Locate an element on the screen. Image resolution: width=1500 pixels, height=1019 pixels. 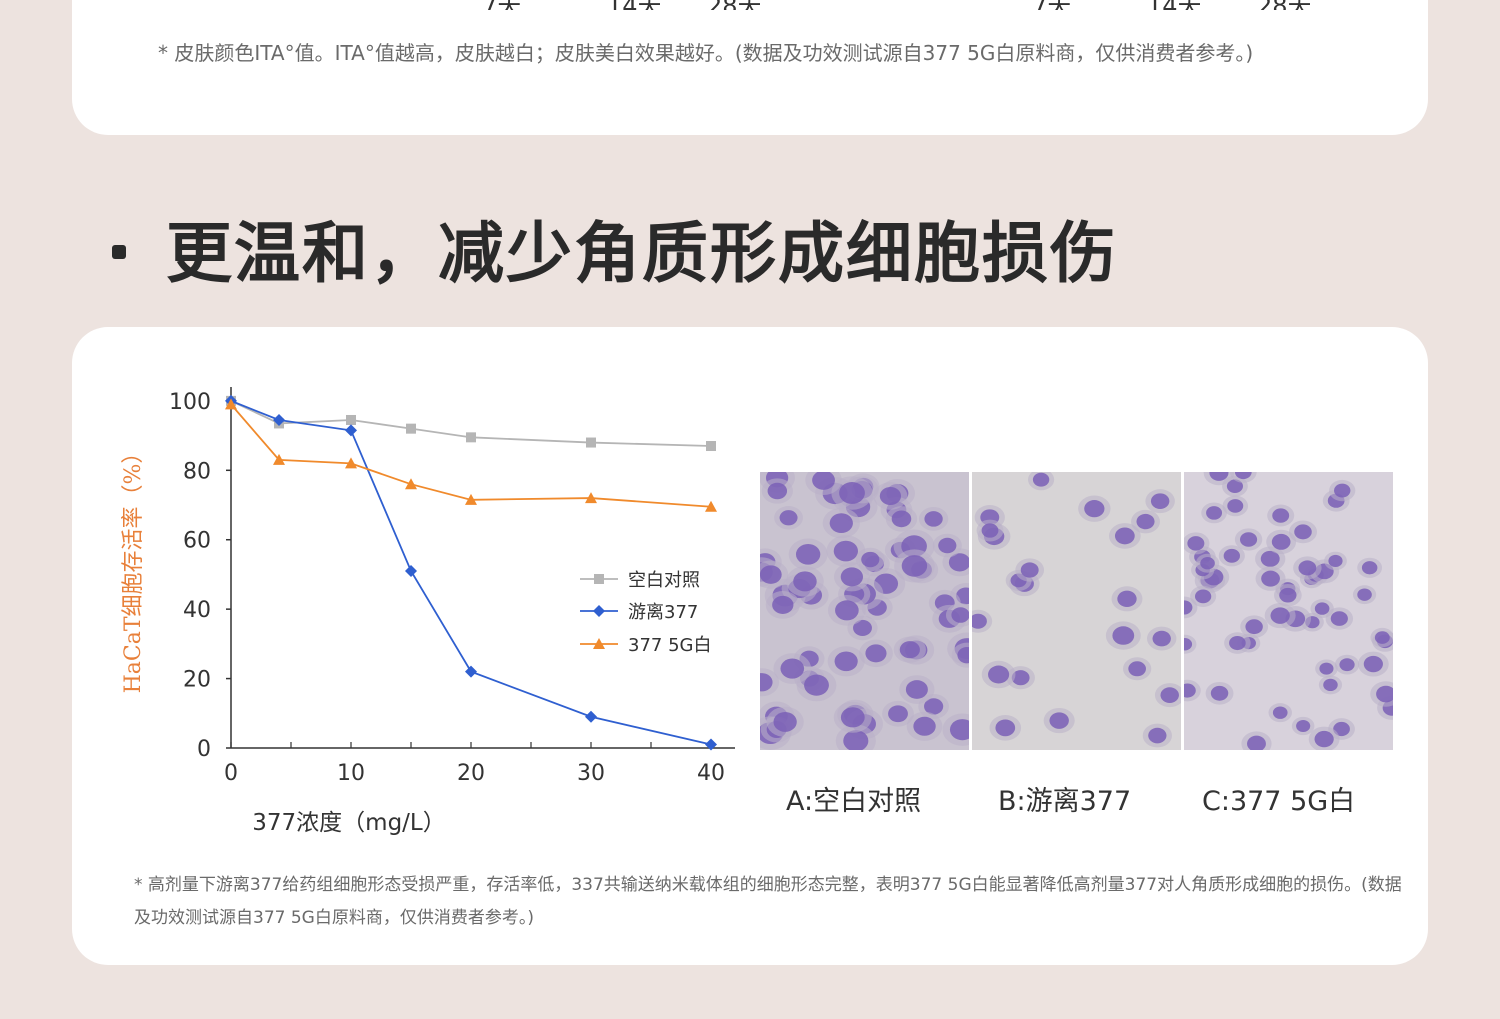
micrograph-b is located at coordinates (1076, 611).